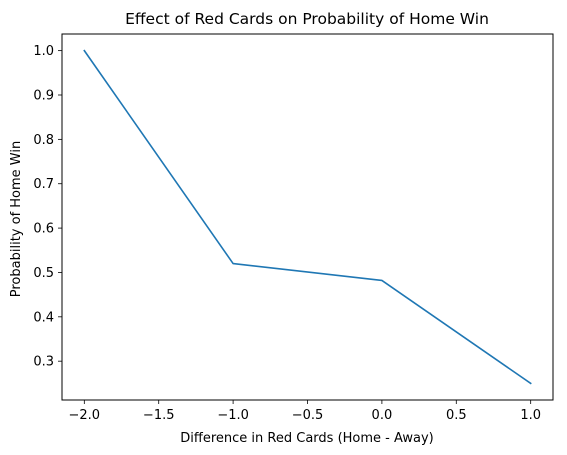 The image size is (567, 455). What do you see at coordinates (43, 51) in the screenshot?
I see `y-tick-label: 1.0` at bounding box center [43, 51].